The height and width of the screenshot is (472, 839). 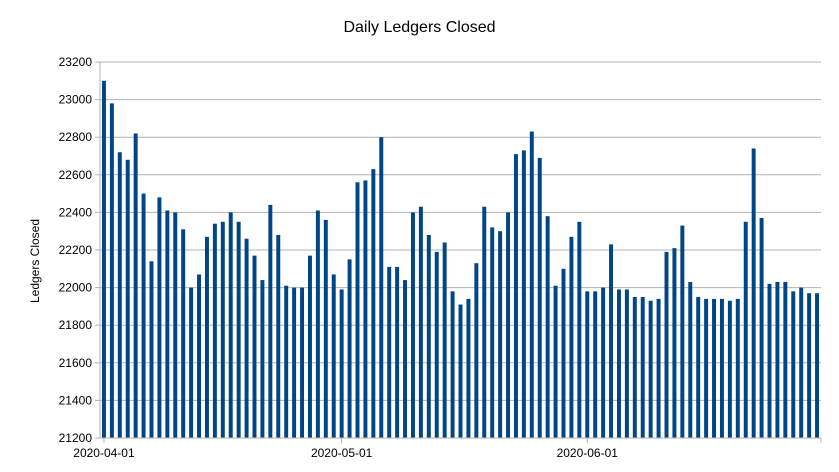 What do you see at coordinates (104, 453) in the screenshot?
I see `x-tick-label: 2020-04-01` at bounding box center [104, 453].